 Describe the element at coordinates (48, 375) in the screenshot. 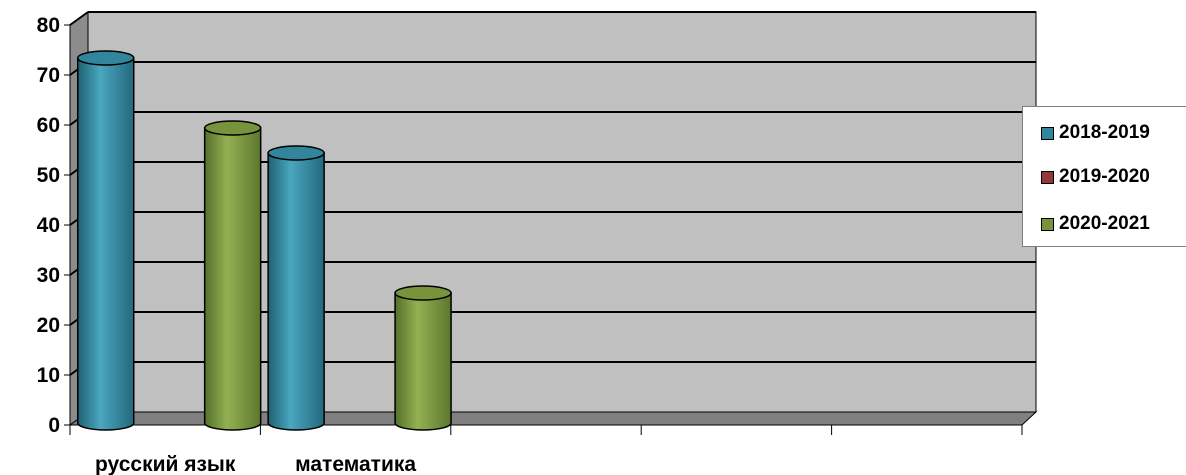

I see `y-tick-label: 10` at that location.